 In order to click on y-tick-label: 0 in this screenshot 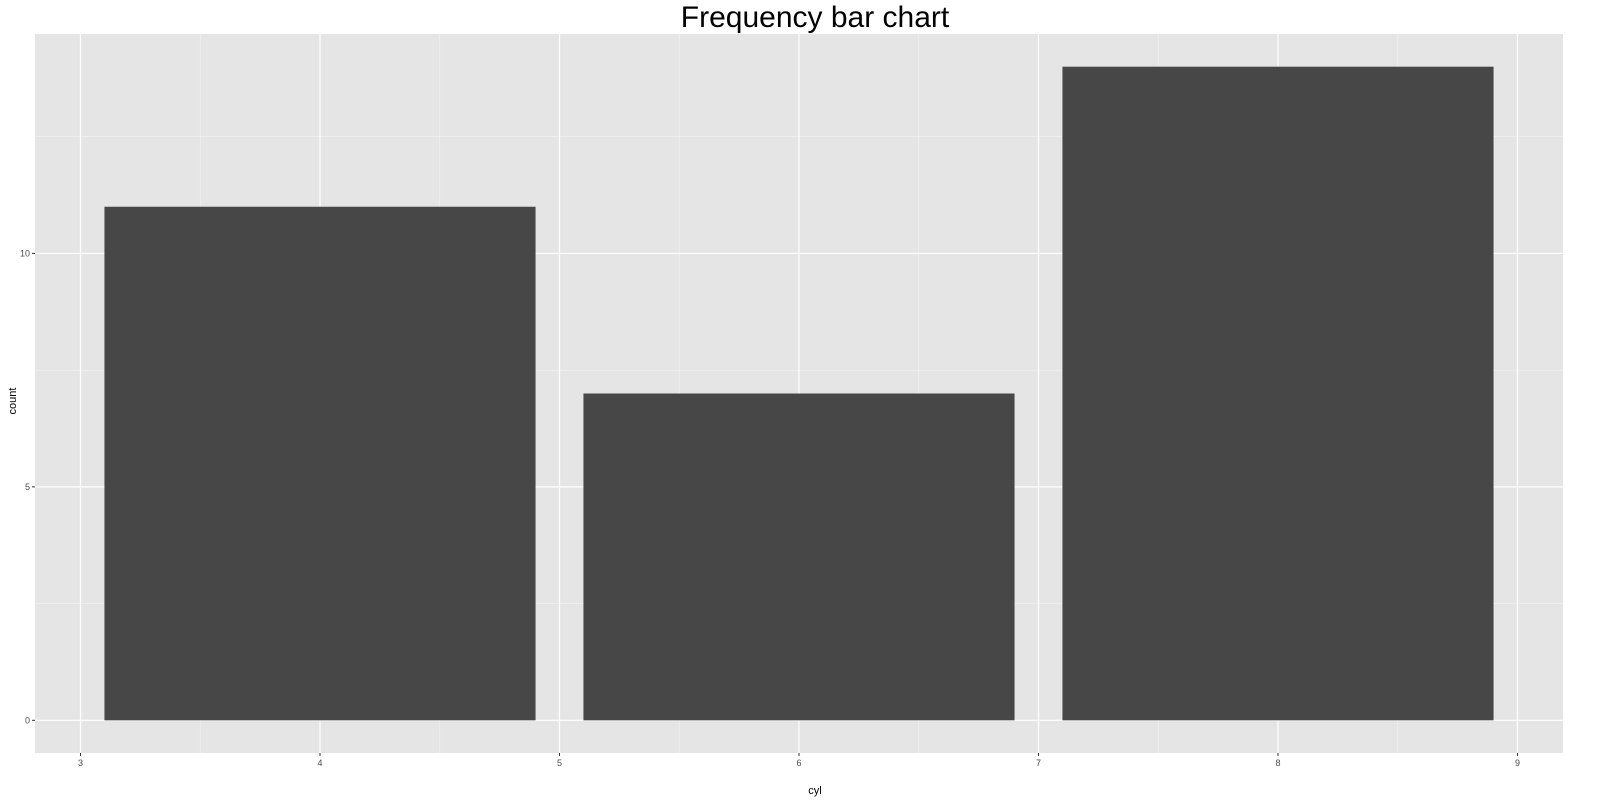, I will do `click(27, 720)`.